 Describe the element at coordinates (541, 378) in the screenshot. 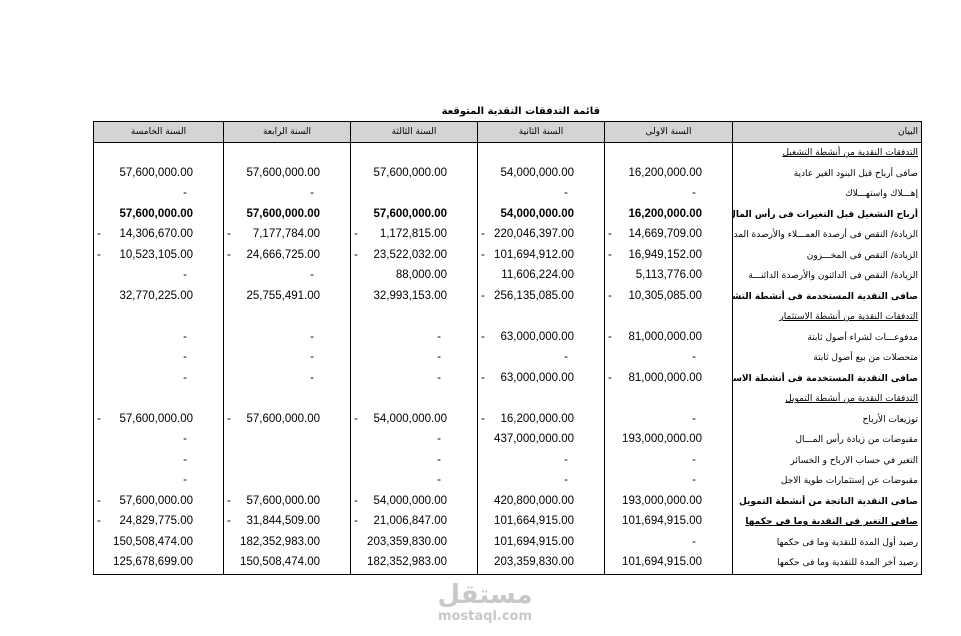

I see `value-cell-year-2: - 63,000,000.00` at that location.